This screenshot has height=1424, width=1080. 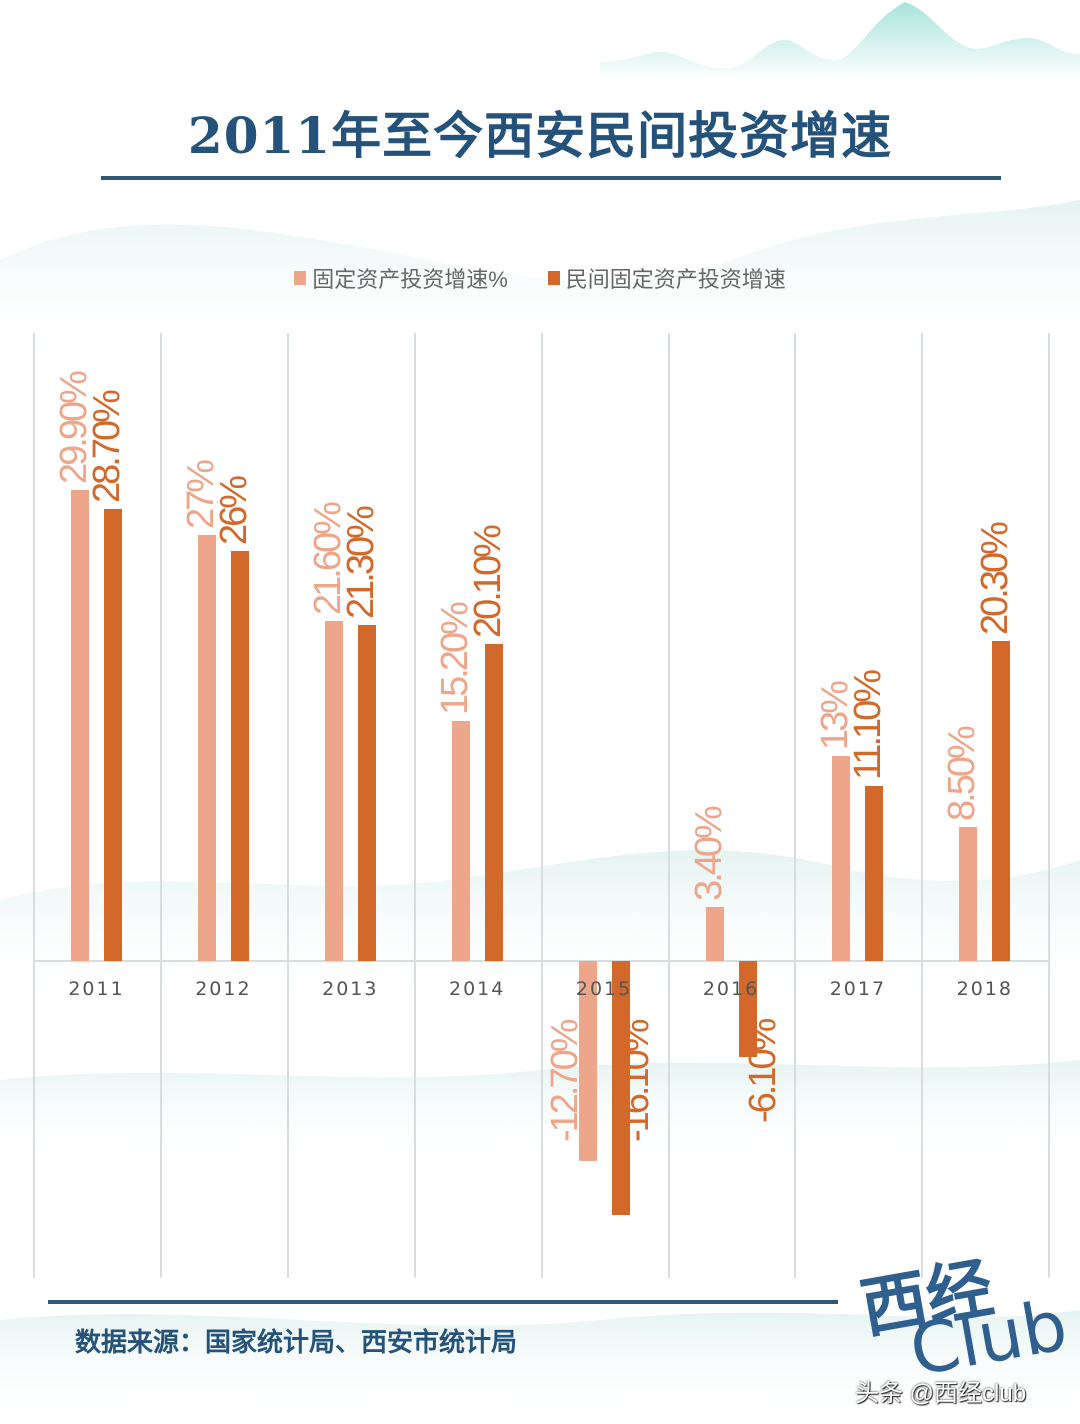 I want to click on chart-title: 2011年至今西安民间投资增速, so click(x=540, y=135).